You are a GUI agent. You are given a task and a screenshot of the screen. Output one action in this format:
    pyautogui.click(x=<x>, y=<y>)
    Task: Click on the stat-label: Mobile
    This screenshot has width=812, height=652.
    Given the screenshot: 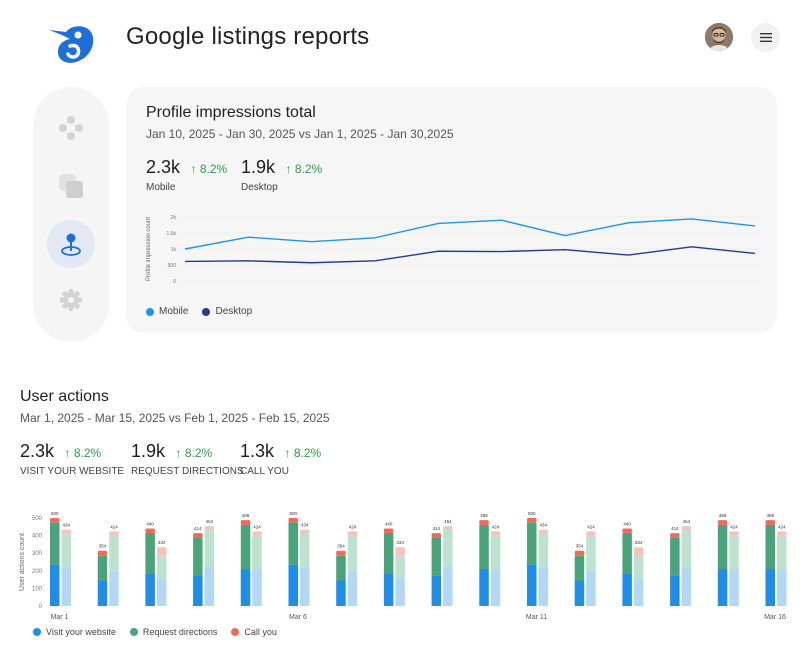 What is the action you would take?
    pyautogui.click(x=161, y=187)
    